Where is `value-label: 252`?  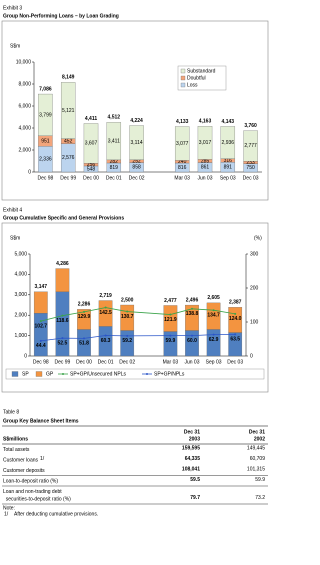
value-label: 252 is located at coordinates (136, 162).